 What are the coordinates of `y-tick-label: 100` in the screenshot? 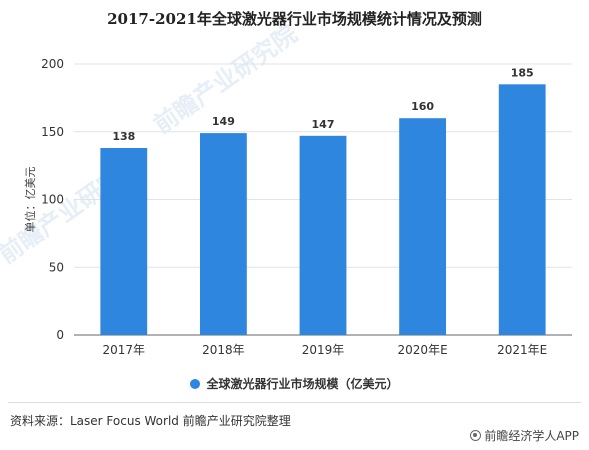 It's located at (52, 200).